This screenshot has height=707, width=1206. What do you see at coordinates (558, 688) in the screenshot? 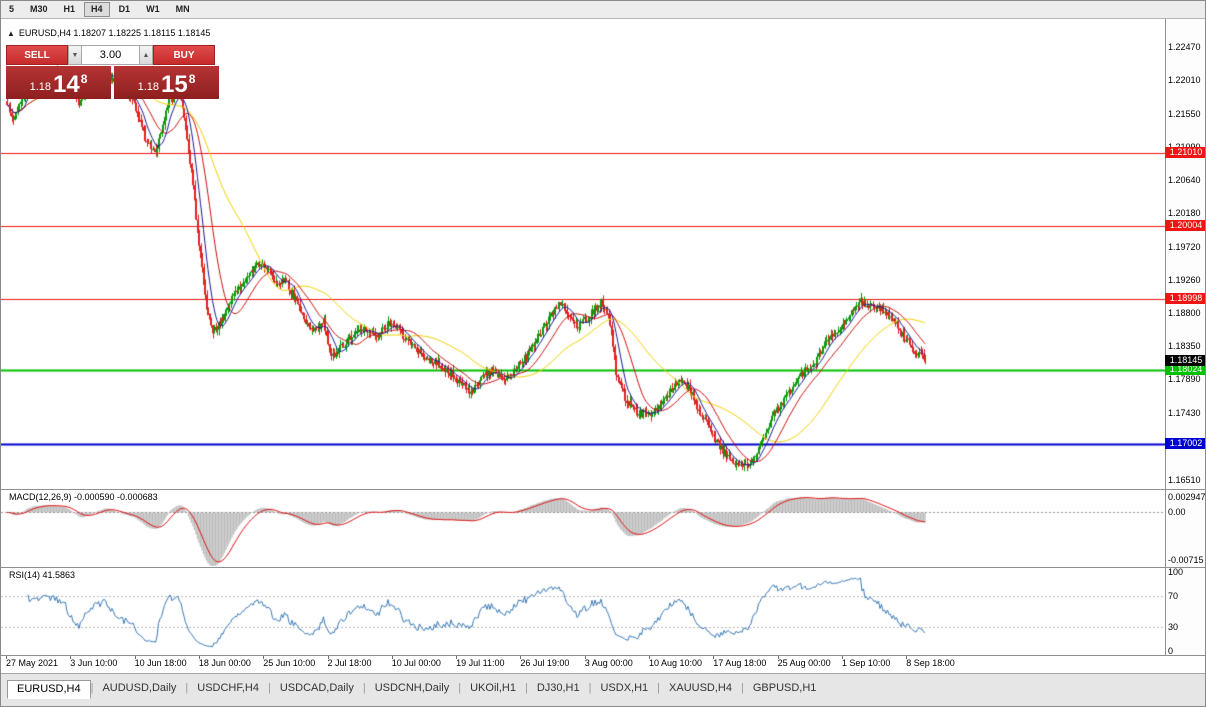
I see `chart-tab-dj30-h1: DJ30,H1` at bounding box center [558, 688].